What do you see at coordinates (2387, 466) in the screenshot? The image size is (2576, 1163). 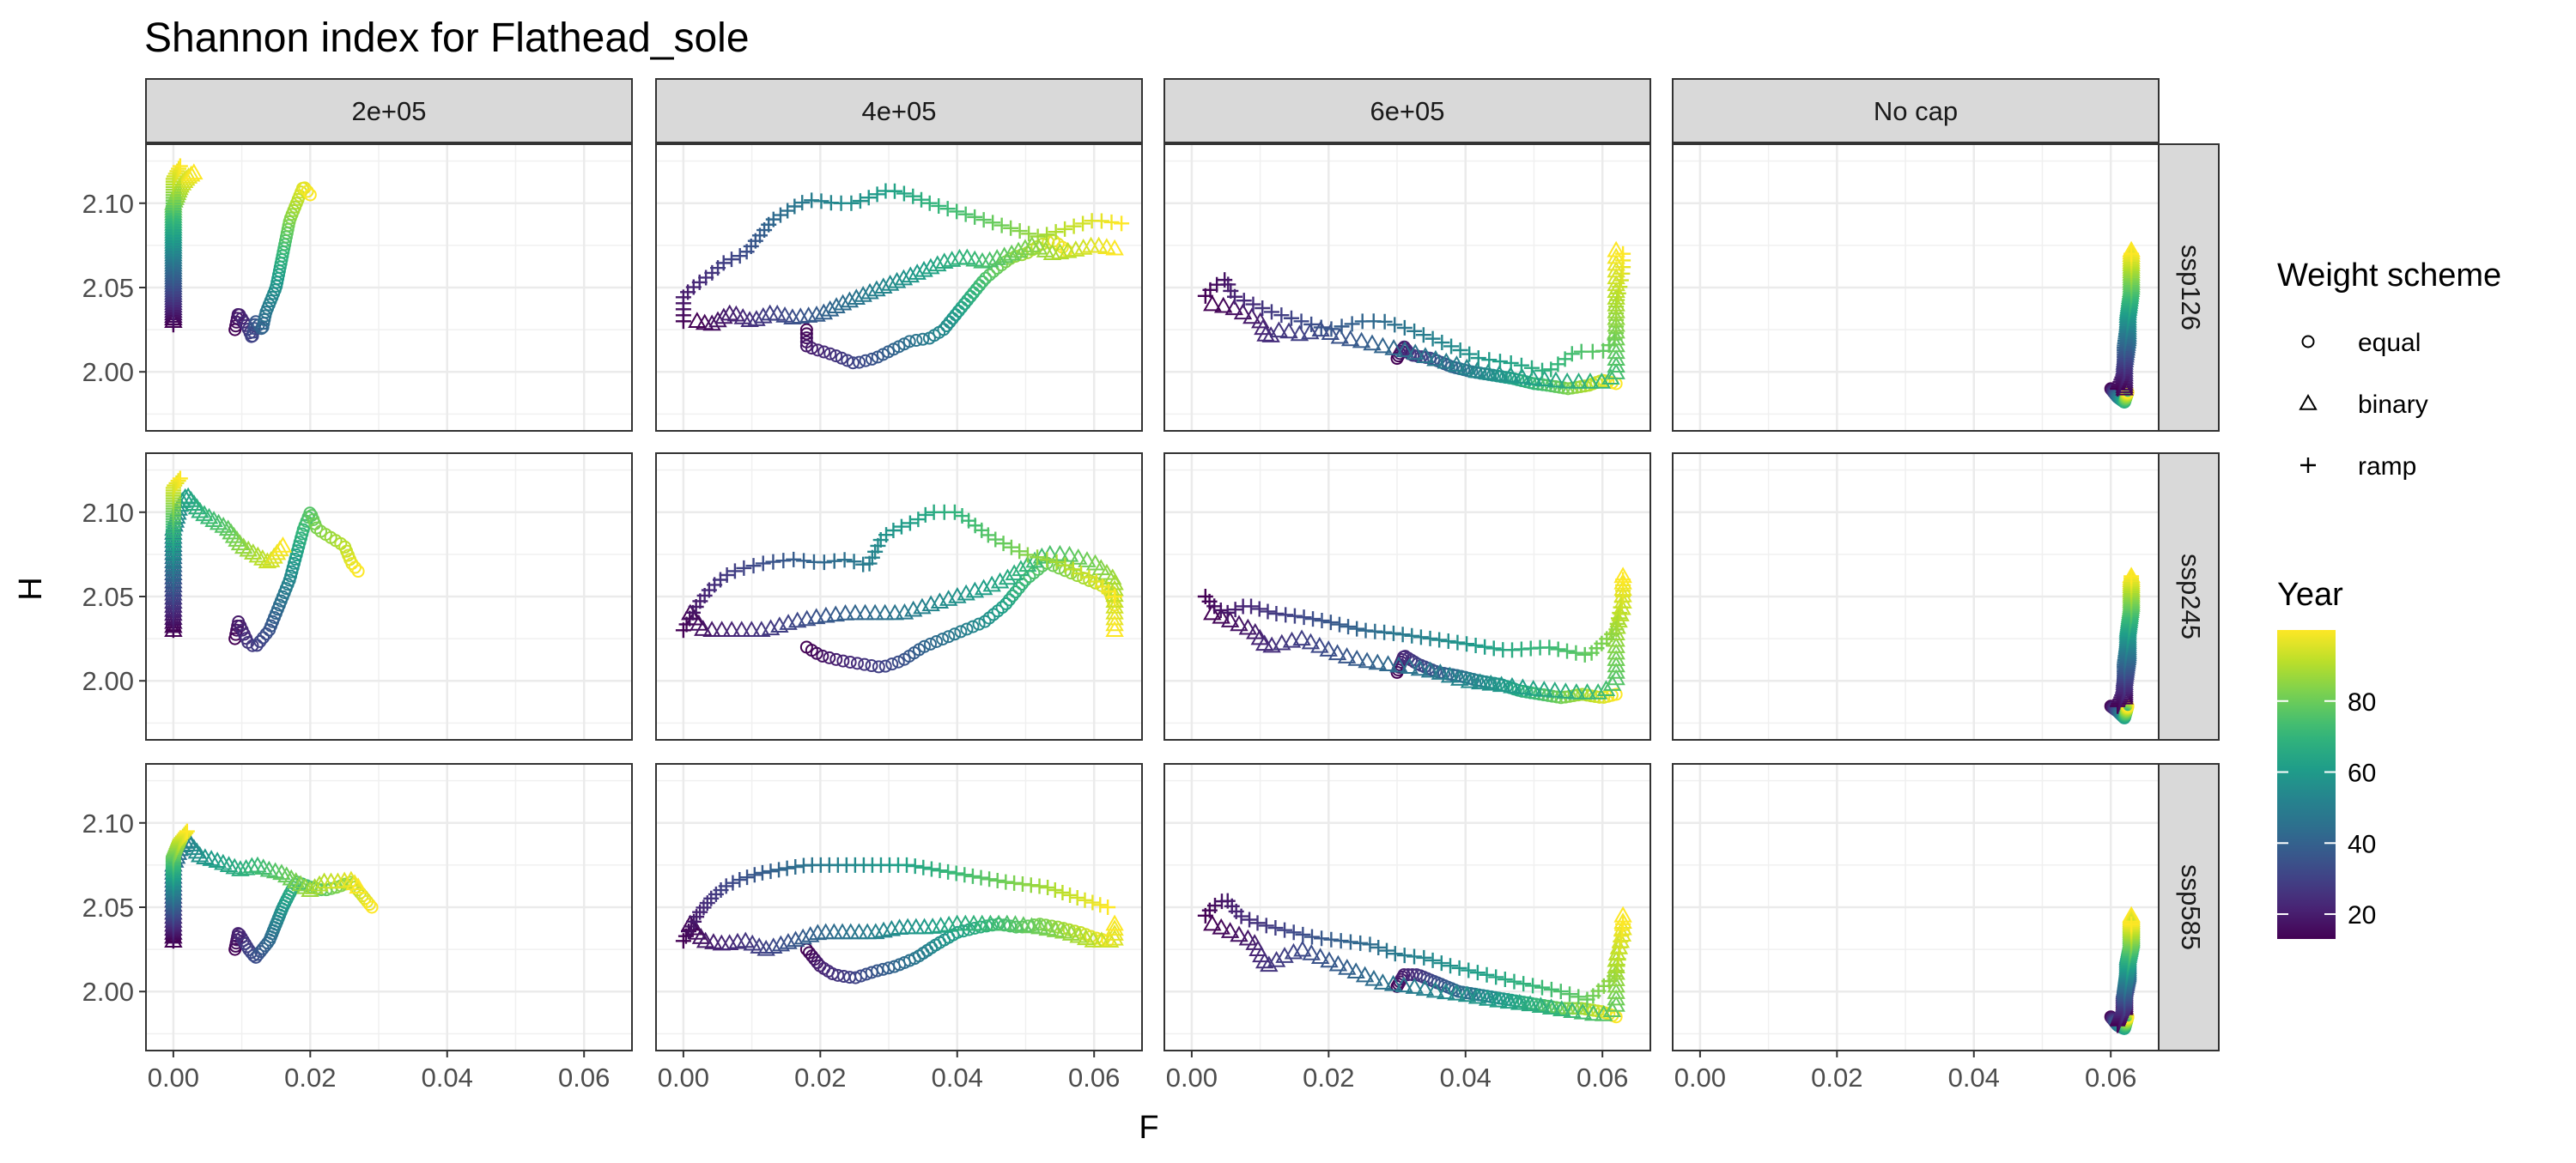 I see `legend-label-ramp: ramp` at bounding box center [2387, 466].